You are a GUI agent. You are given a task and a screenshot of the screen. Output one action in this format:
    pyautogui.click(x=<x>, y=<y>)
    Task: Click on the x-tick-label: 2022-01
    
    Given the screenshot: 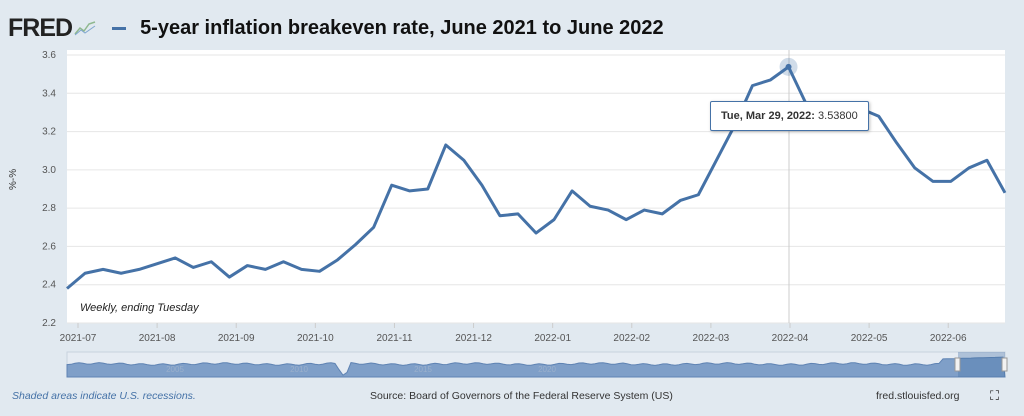 What is the action you would take?
    pyautogui.click(x=552, y=338)
    